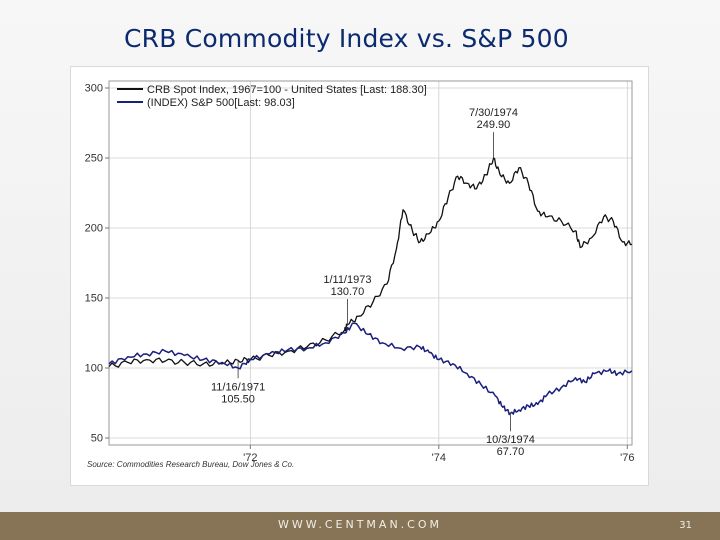  What do you see at coordinates (627, 458) in the screenshot?
I see `x-tick-label: '76` at bounding box center [627, 458].